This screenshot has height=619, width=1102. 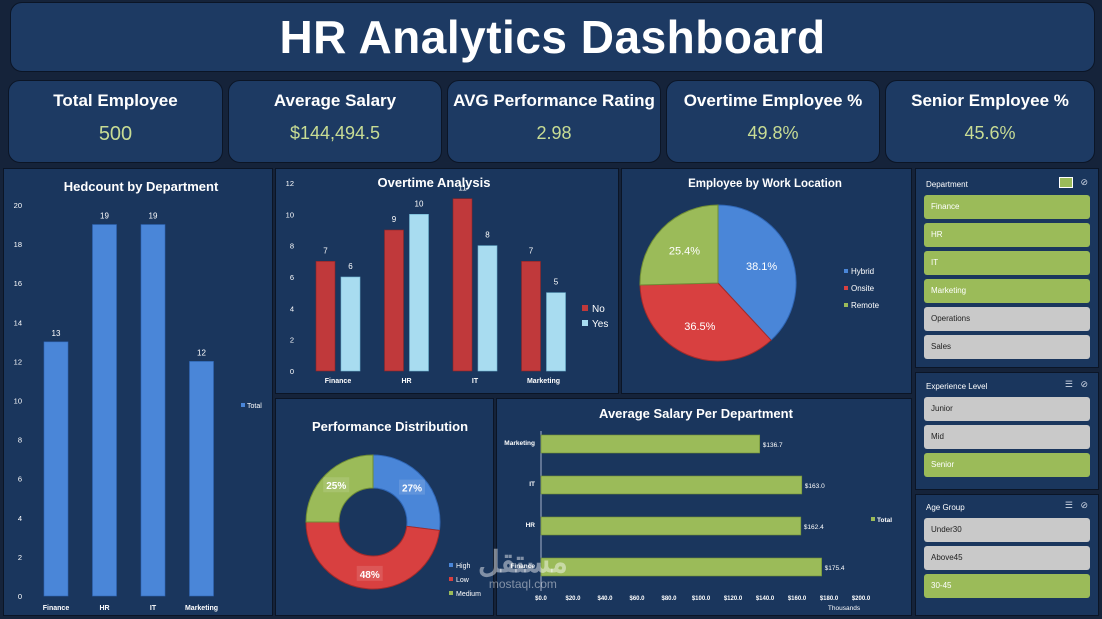 I want to click on slicer-item-senior: Senior, so click(x=1007, y=465).